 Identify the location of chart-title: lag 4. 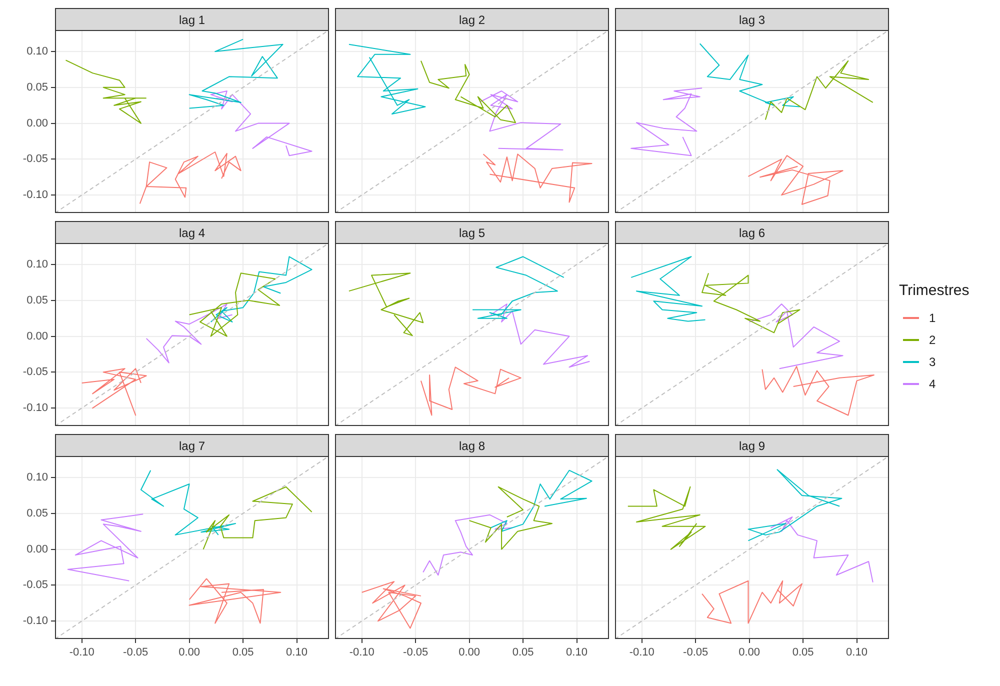
(192, 232).